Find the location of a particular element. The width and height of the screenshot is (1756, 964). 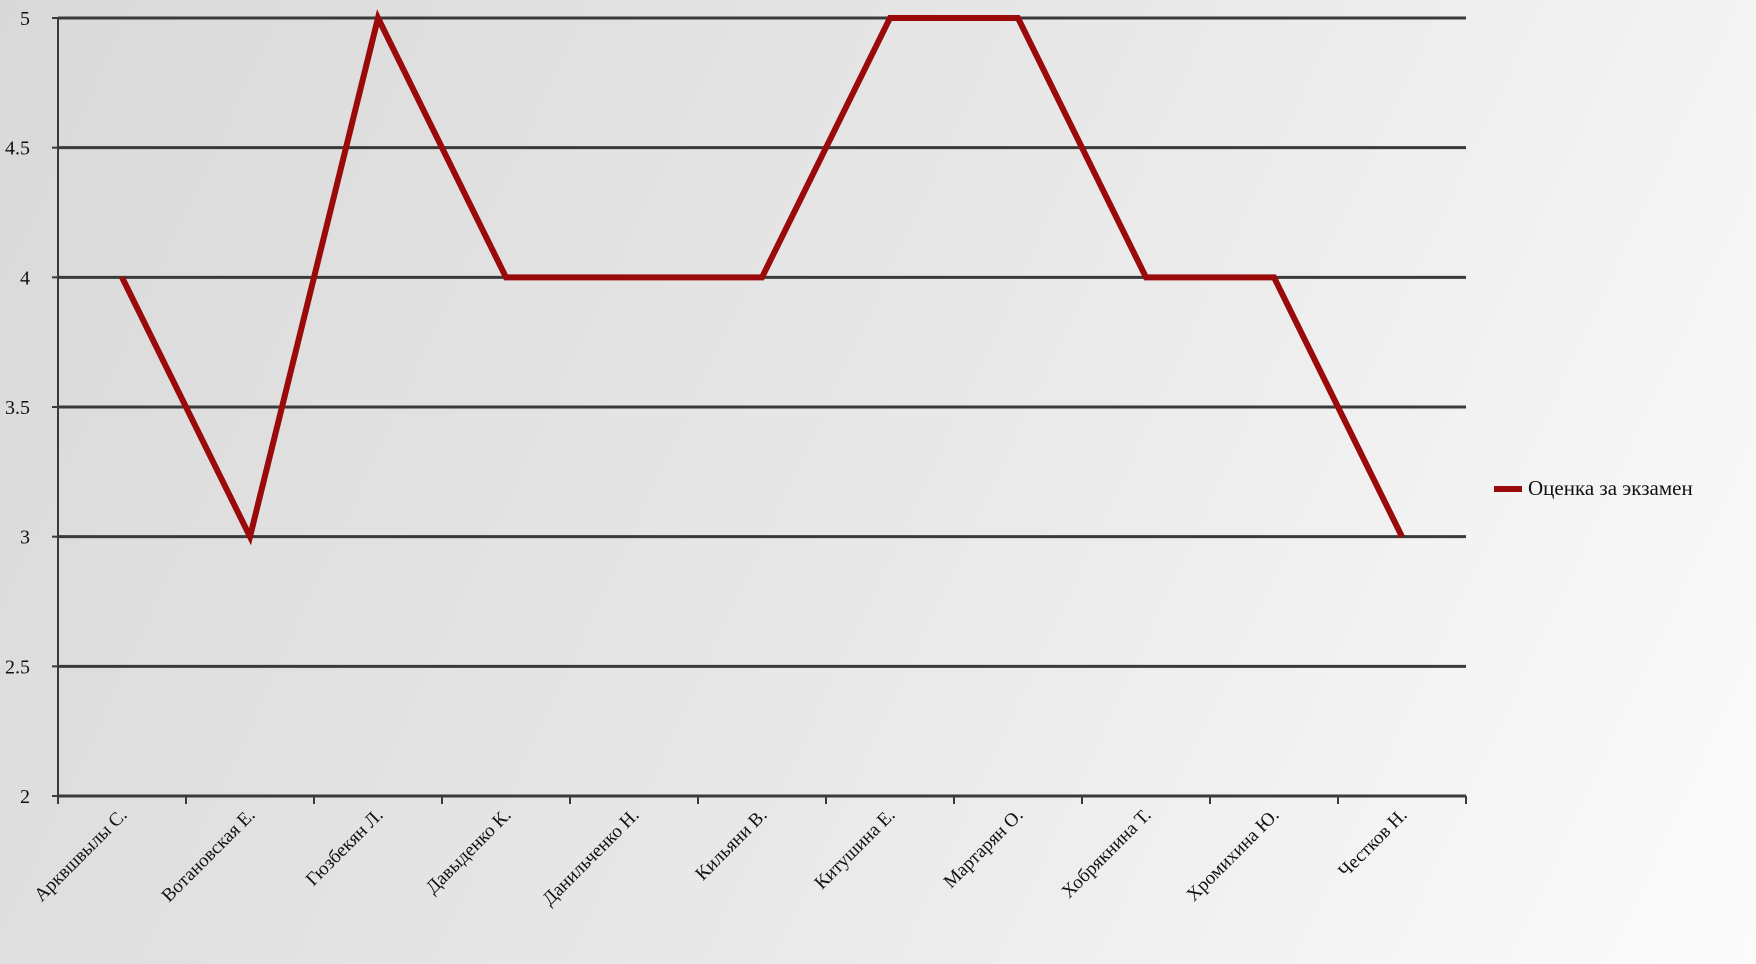

x-category-label: Честков Н. is located at coordinates (1372, 843).